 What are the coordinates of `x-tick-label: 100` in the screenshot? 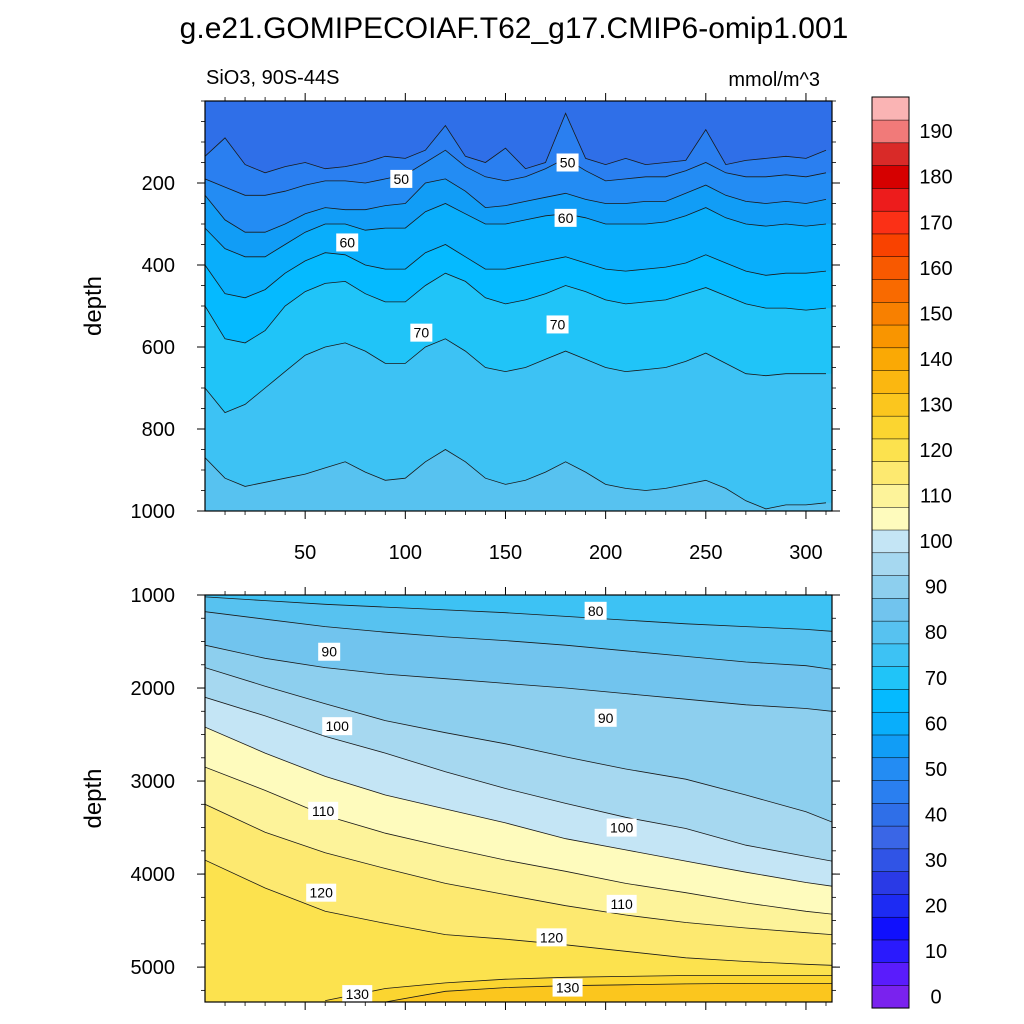 It's located at (405, 553).